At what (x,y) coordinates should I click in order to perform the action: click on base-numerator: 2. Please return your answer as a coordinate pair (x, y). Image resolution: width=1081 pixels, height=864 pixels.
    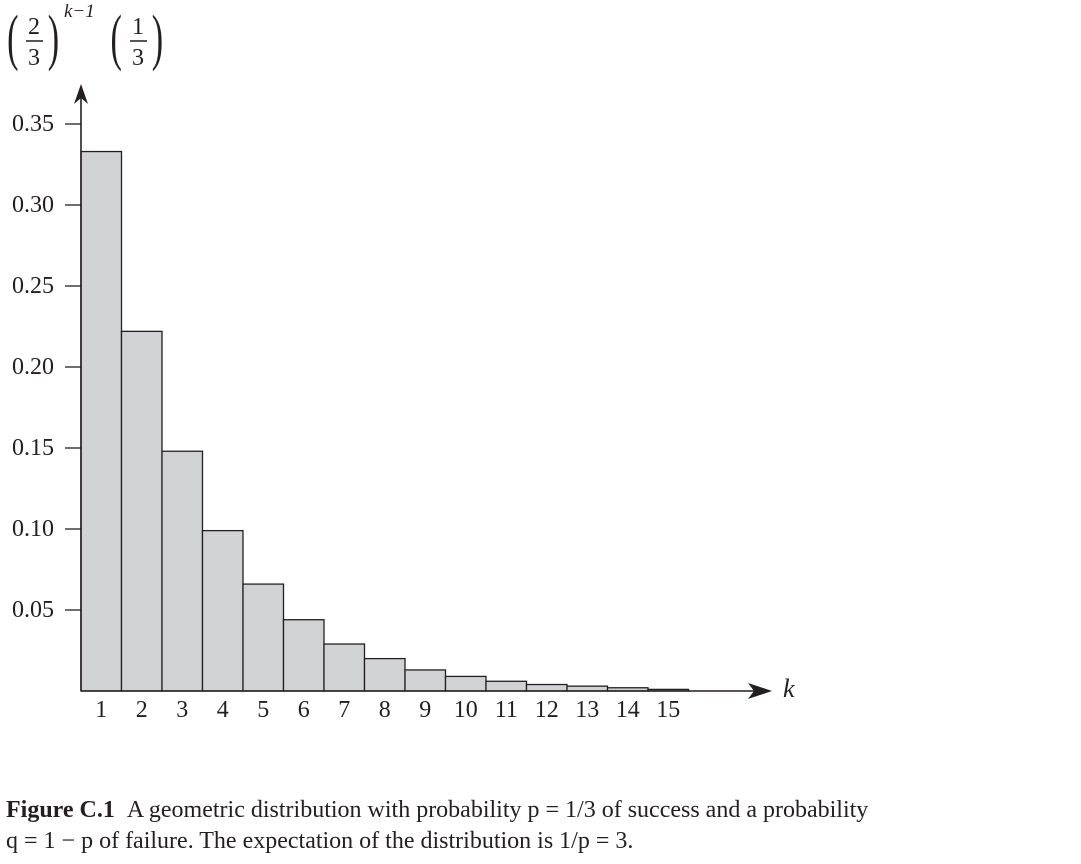
    Looking at the image, I should click on (34, 27).